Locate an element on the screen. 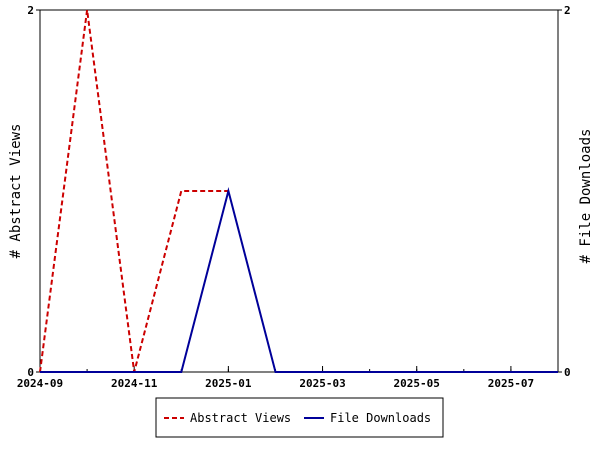 The width and height of the screenshot is (600, 450). legend-label-abstract-views: Abstract Views is located at coordinates (240, 418).